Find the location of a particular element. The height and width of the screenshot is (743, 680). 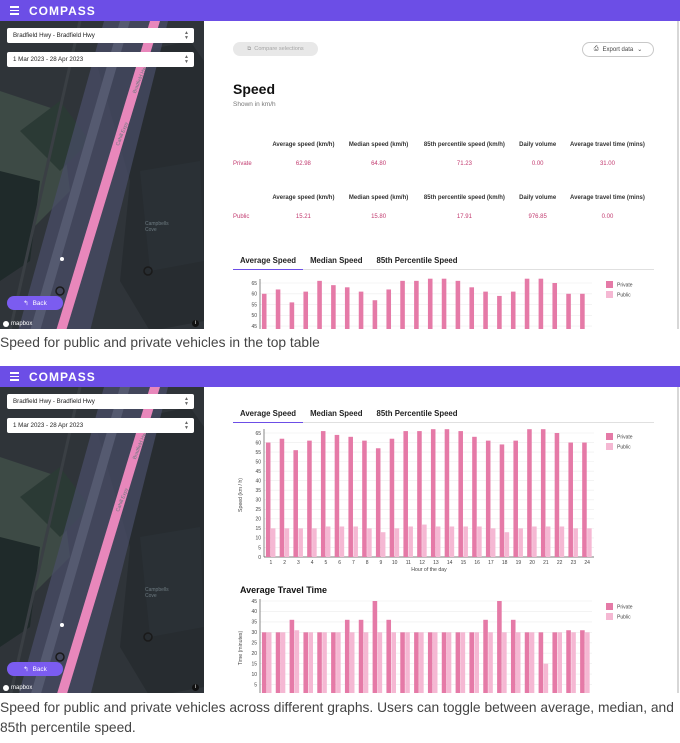

y-tick-label: 5 is located at coordinates (255, 685).